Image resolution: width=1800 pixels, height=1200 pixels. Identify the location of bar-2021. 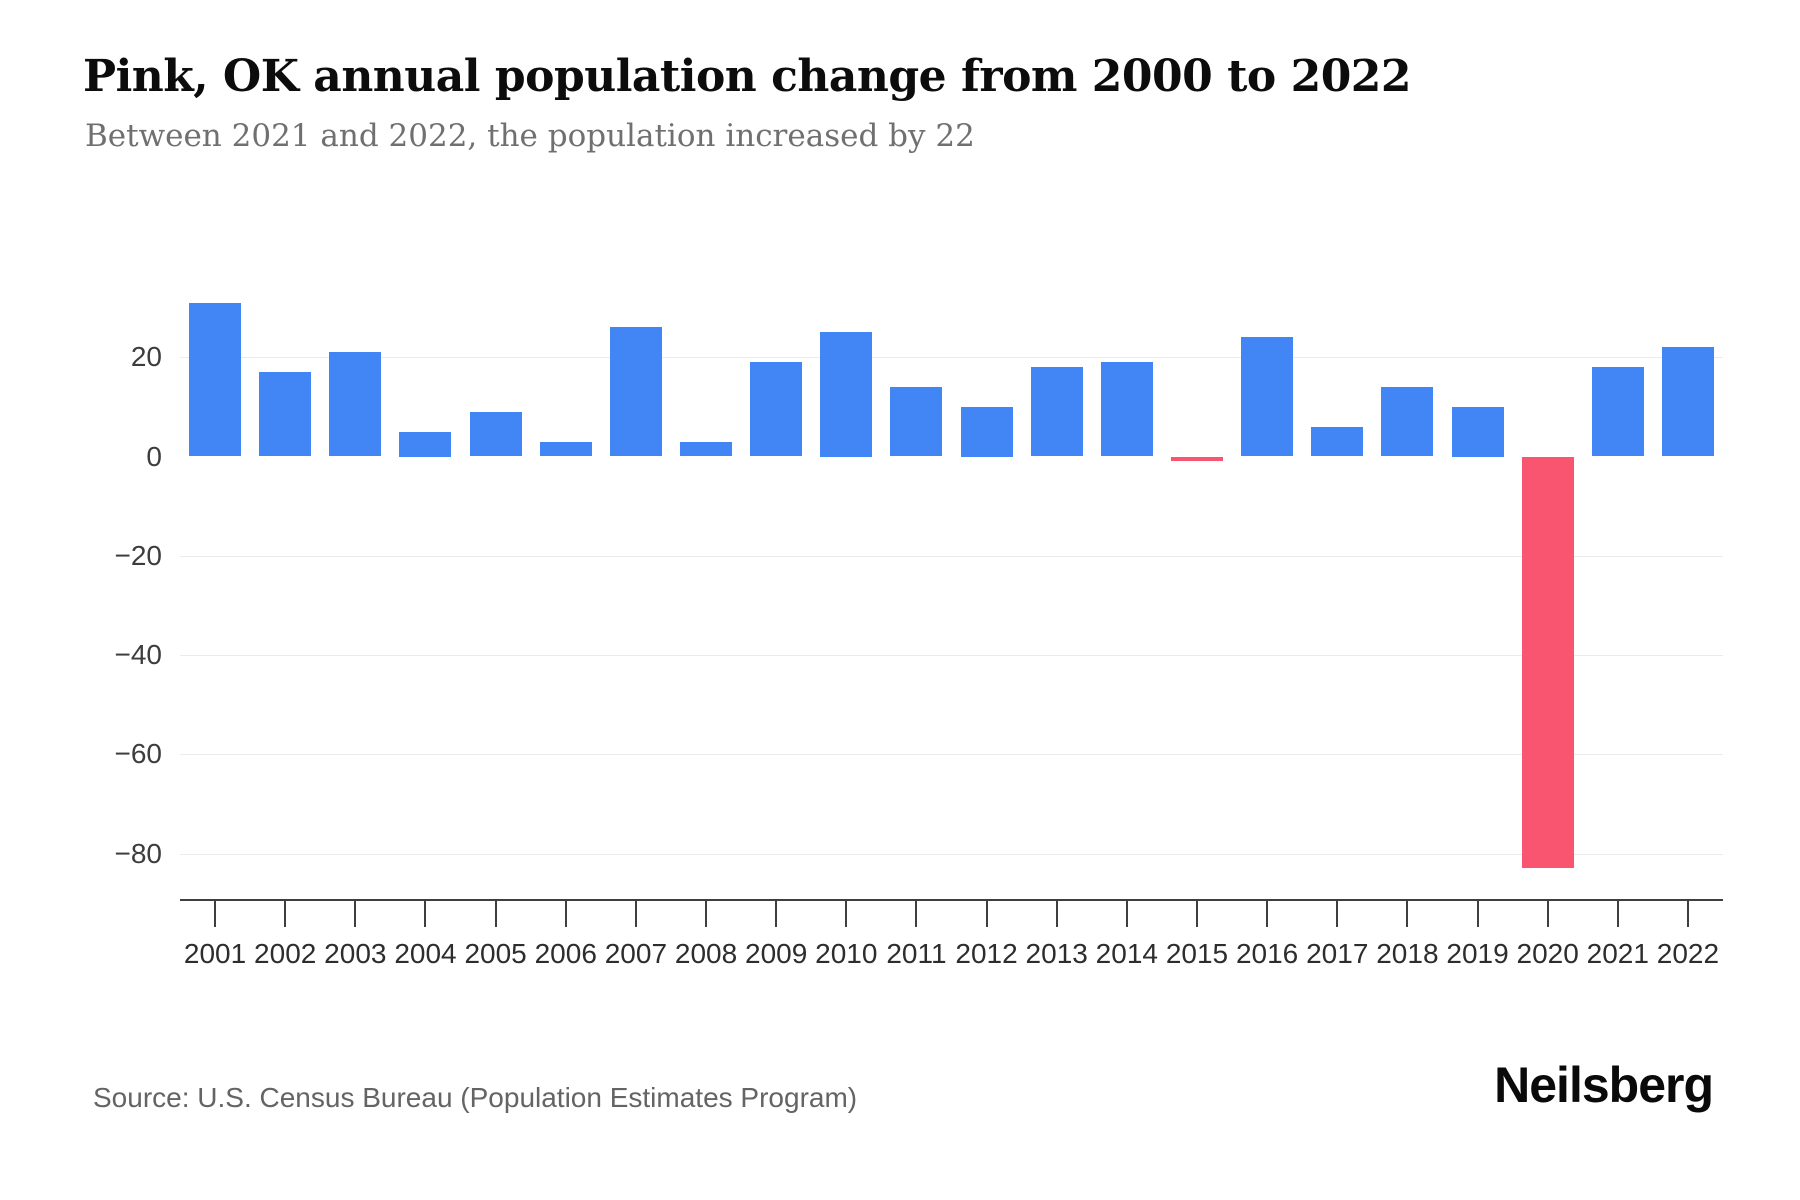
(1617, 412).